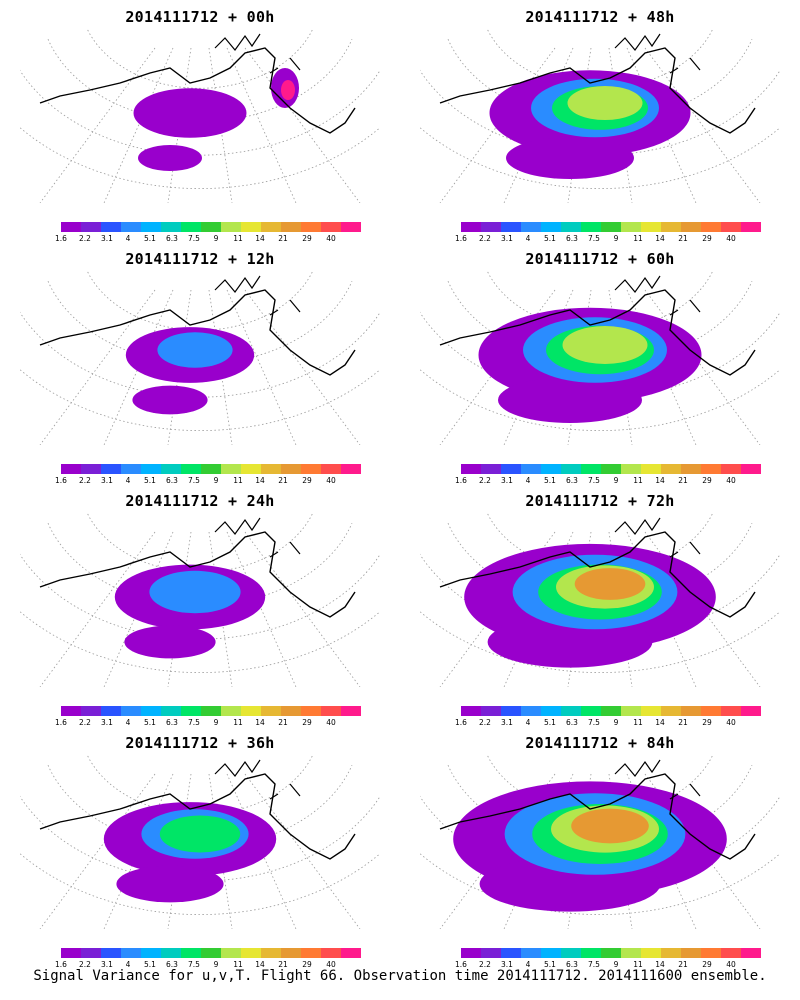 The image size is (800, 1000). I want to click on colorbar-tick-label: 6.3, so click(572, 238).